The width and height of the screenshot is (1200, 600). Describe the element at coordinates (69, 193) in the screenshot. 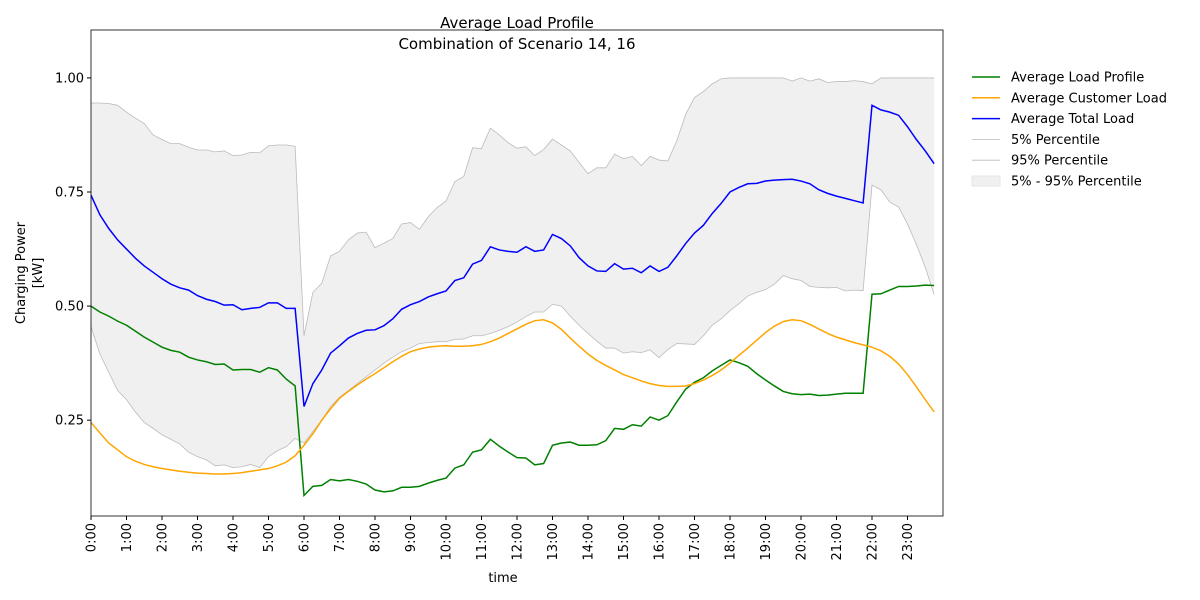

I see `y-tick-label: 0.75` at that location.